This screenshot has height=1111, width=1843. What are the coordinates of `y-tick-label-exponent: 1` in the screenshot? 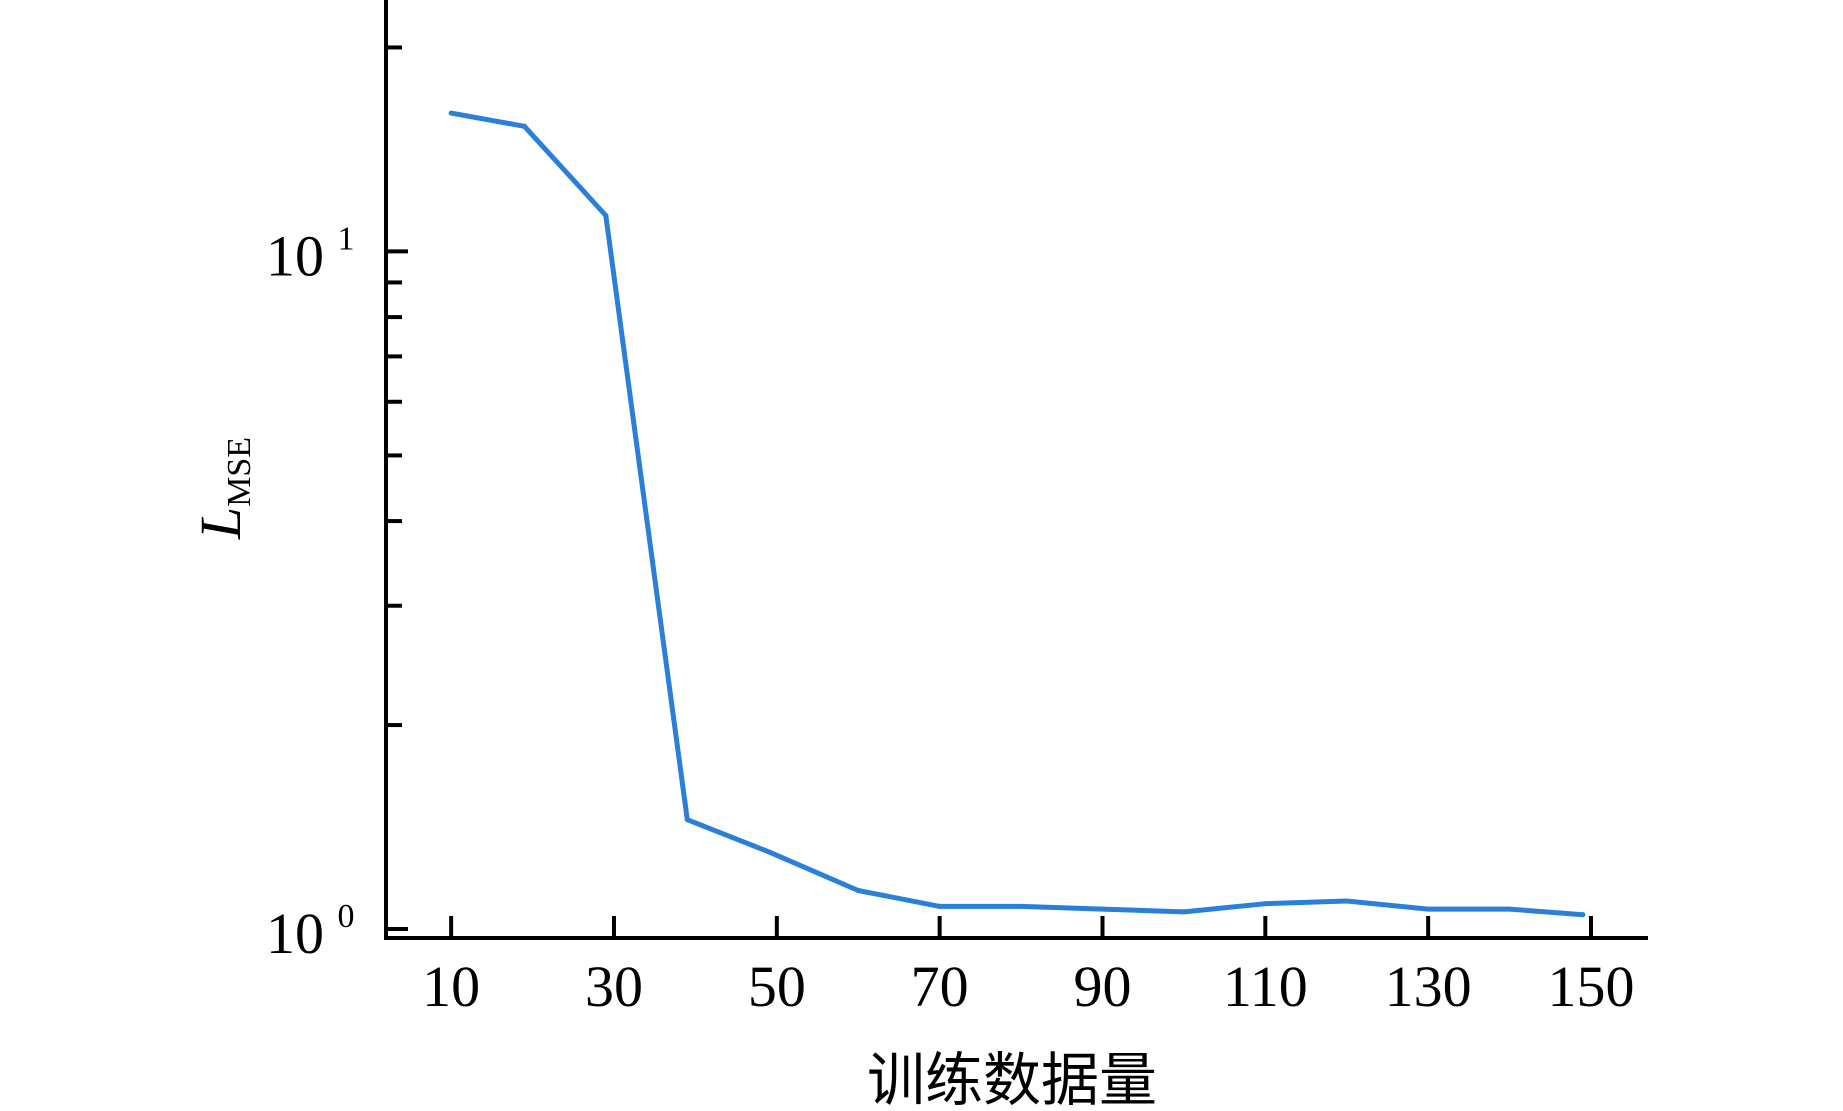 It's located at (346, 238).